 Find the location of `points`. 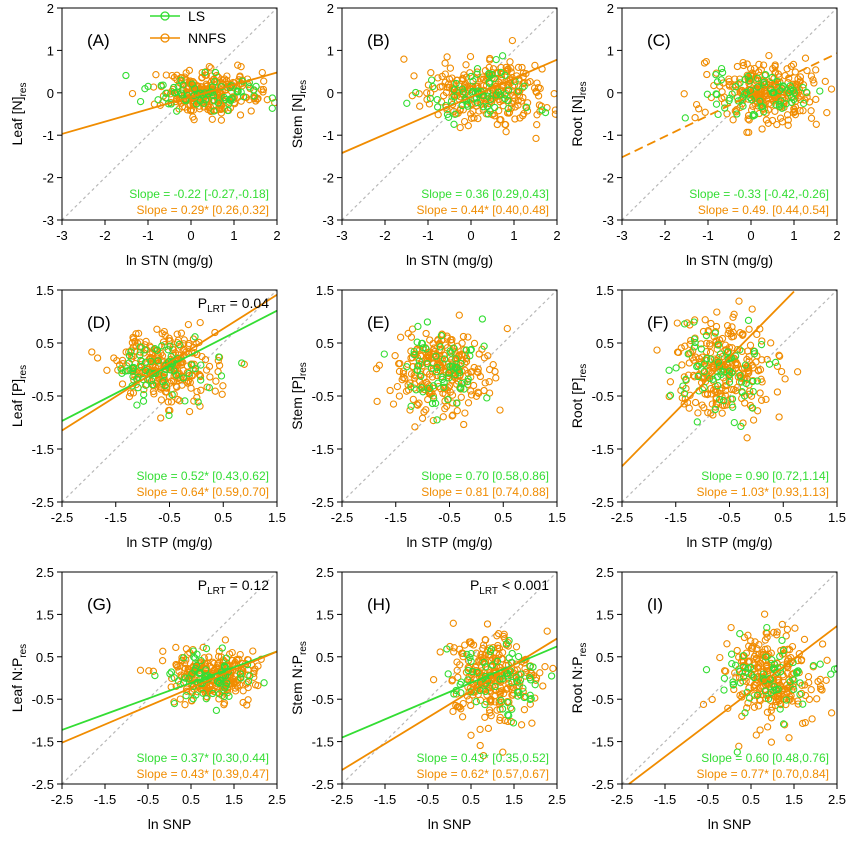

points is located at coordinates (478, 89).